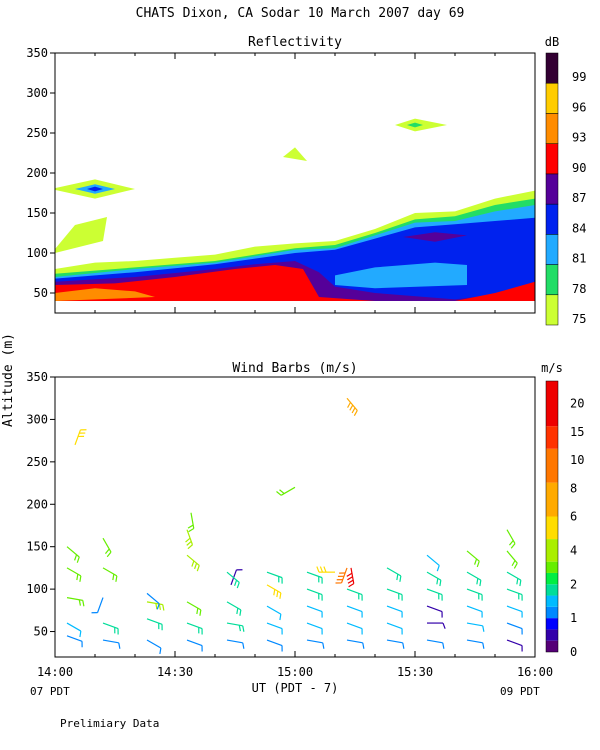 This screenshot has height=750, width=600. What do you see at coordinates (565, 189) in the screenshot?
I see `reflectivity-colorbar: 75 78 81 84 87 90 93 96 99` at bounding box center [565, 189].